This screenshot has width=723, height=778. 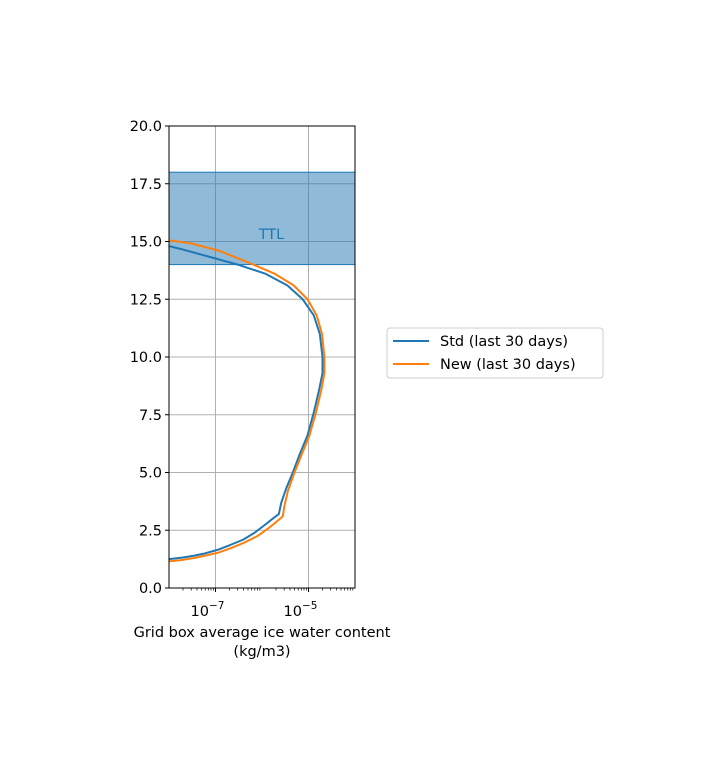 I want to click on y-tick-label: 5.0, so click(x=150, y=474).